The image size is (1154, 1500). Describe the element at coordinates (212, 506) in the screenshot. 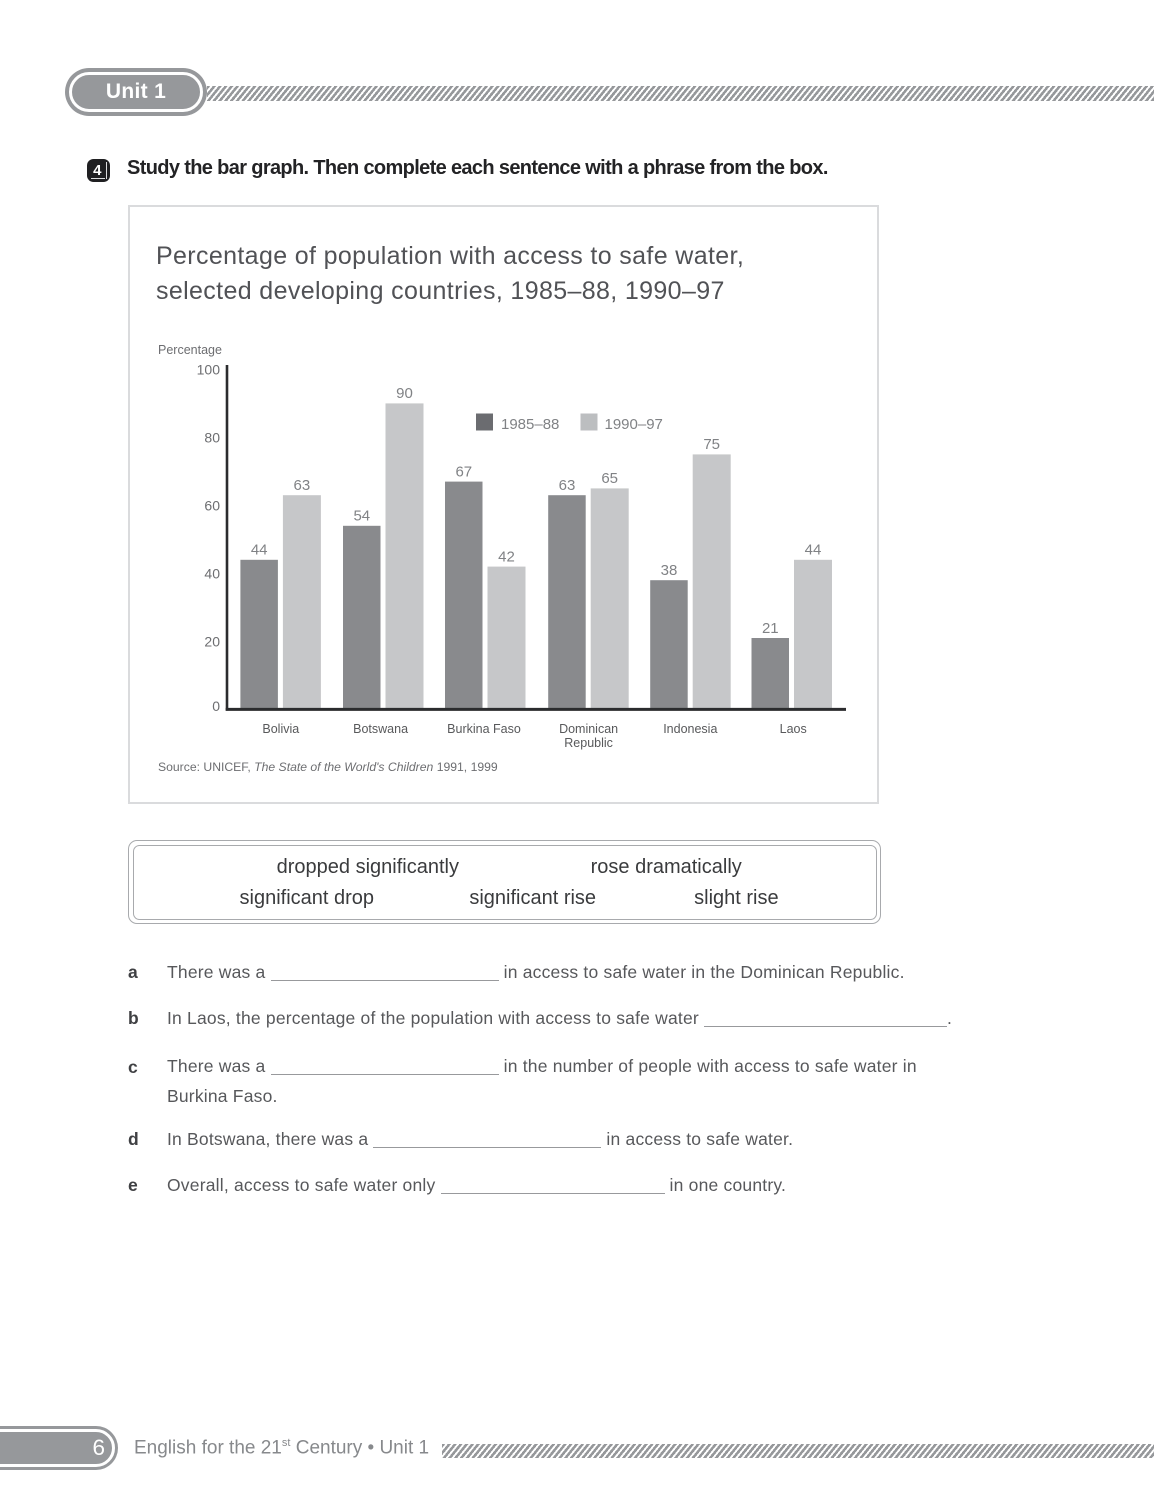

I see `svg-text: 60` at that location.